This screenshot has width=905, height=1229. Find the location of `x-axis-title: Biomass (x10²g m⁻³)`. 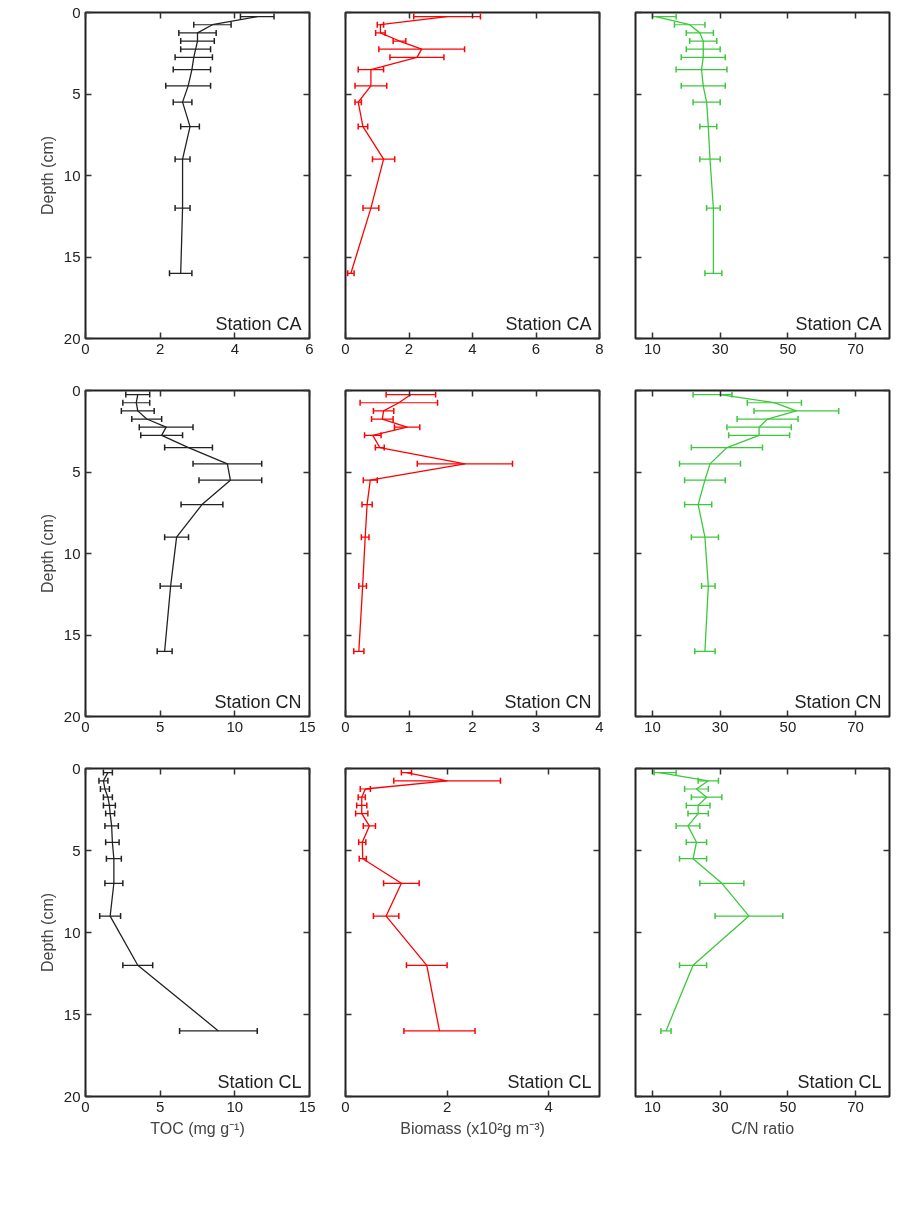

x-axis-title: Biomass (x10²g m⁻³) is located at coordinates (472, 1128).